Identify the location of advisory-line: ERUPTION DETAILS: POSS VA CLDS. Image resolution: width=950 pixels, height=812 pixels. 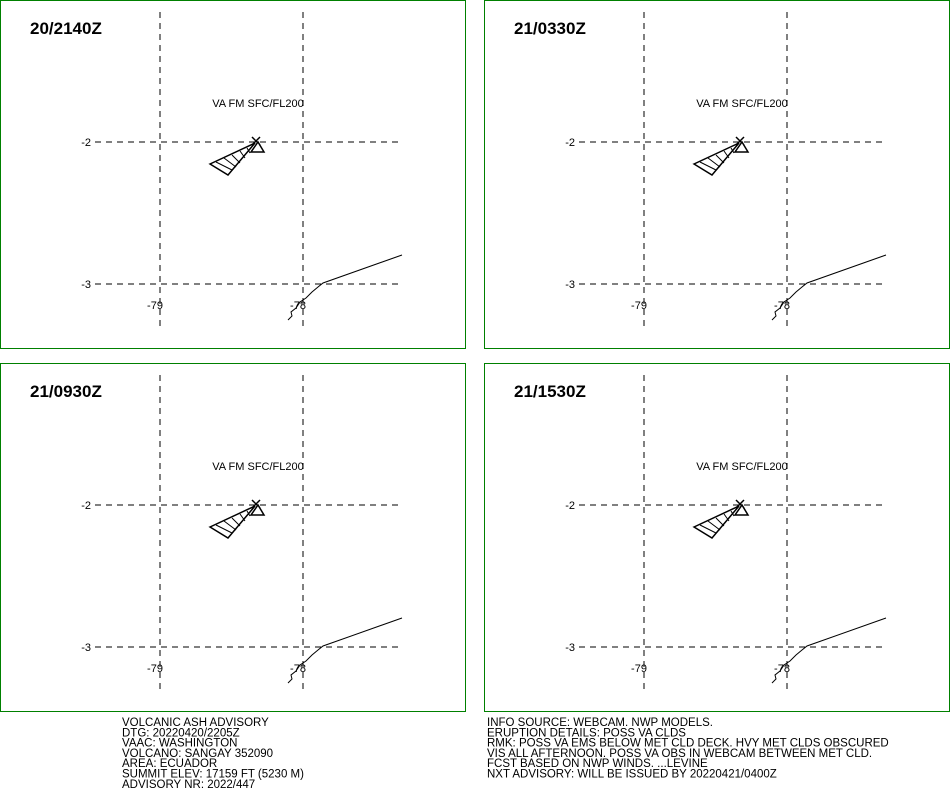
(586, 733).